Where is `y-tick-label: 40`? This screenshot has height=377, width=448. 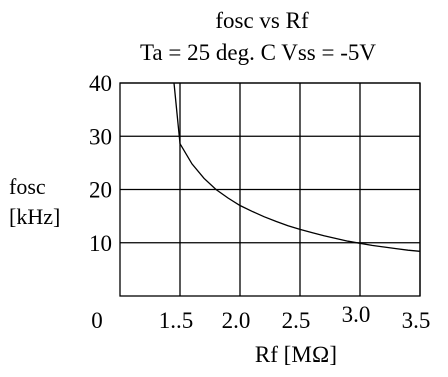
y-tick-label: 40 is located at coordinates (100, 83).